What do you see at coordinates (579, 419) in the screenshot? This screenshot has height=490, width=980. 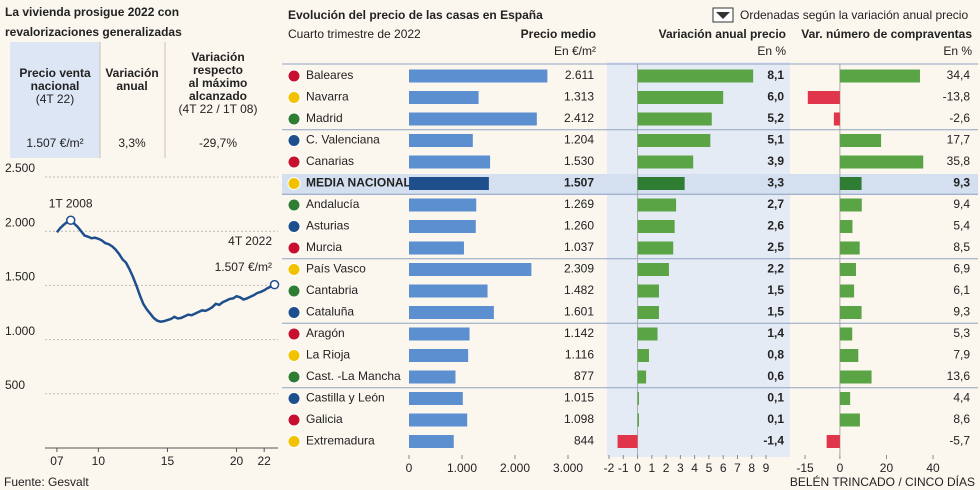 I see `value-label: 1.098` at bounding box center [579, 419].